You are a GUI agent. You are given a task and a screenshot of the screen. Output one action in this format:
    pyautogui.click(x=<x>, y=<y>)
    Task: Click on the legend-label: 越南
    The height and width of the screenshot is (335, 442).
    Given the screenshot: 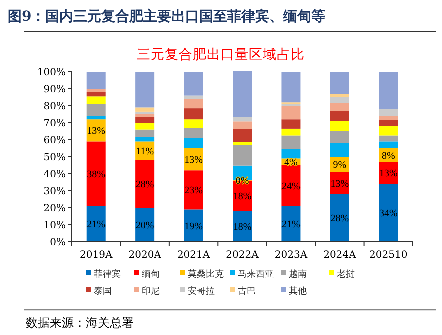 What is the action you would take?
    pyautogui.click(x=298, y=274)
    